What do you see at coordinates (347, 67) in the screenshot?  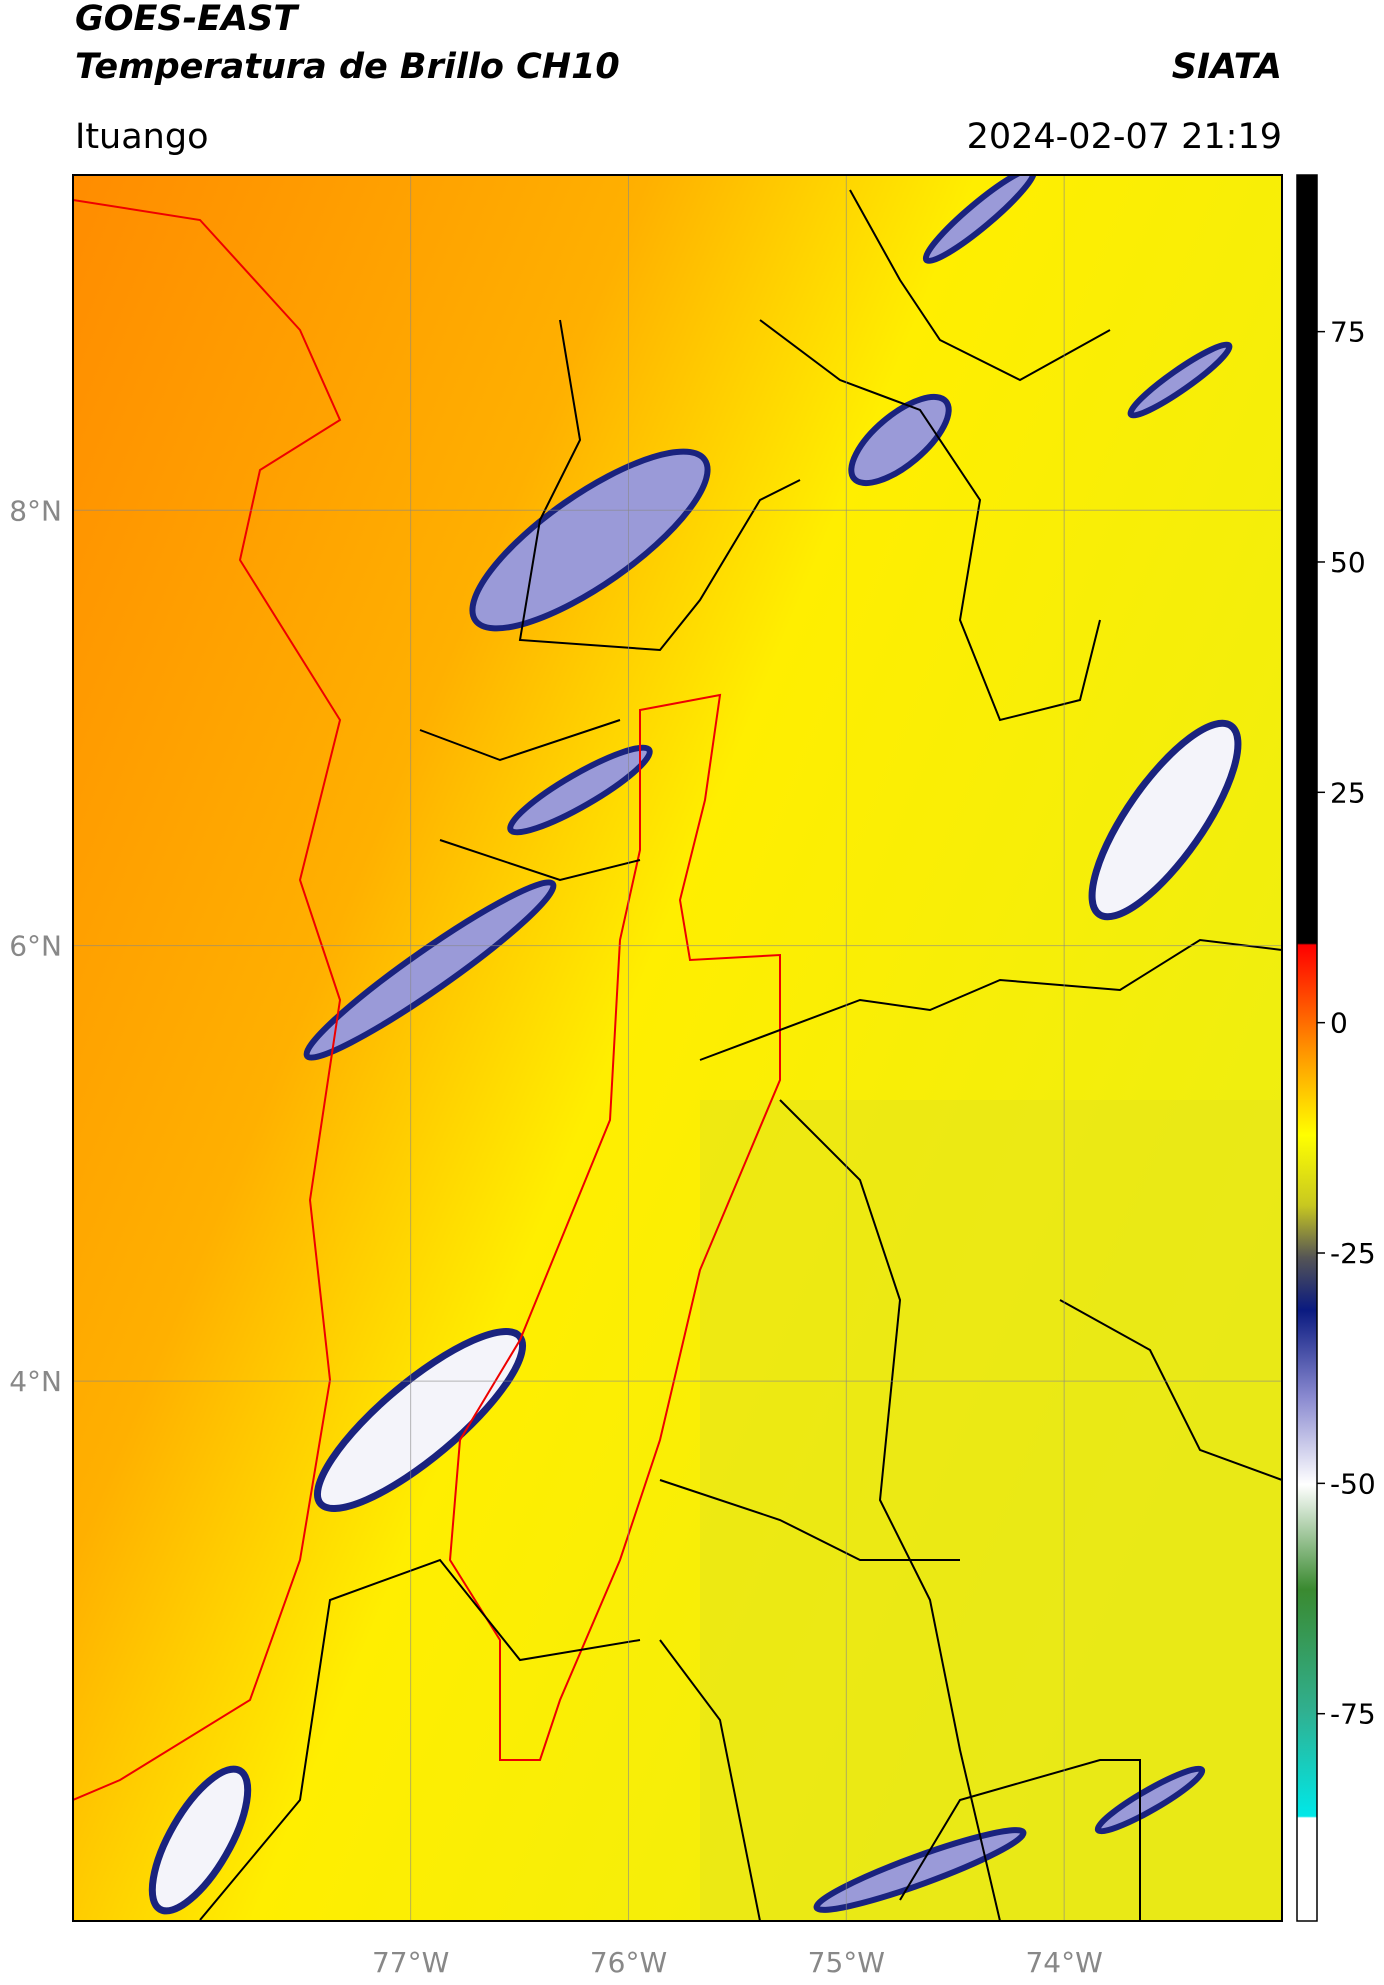 I see `subtitle: Temperatura de Brillo CH10` at bounding box center [347, 67].